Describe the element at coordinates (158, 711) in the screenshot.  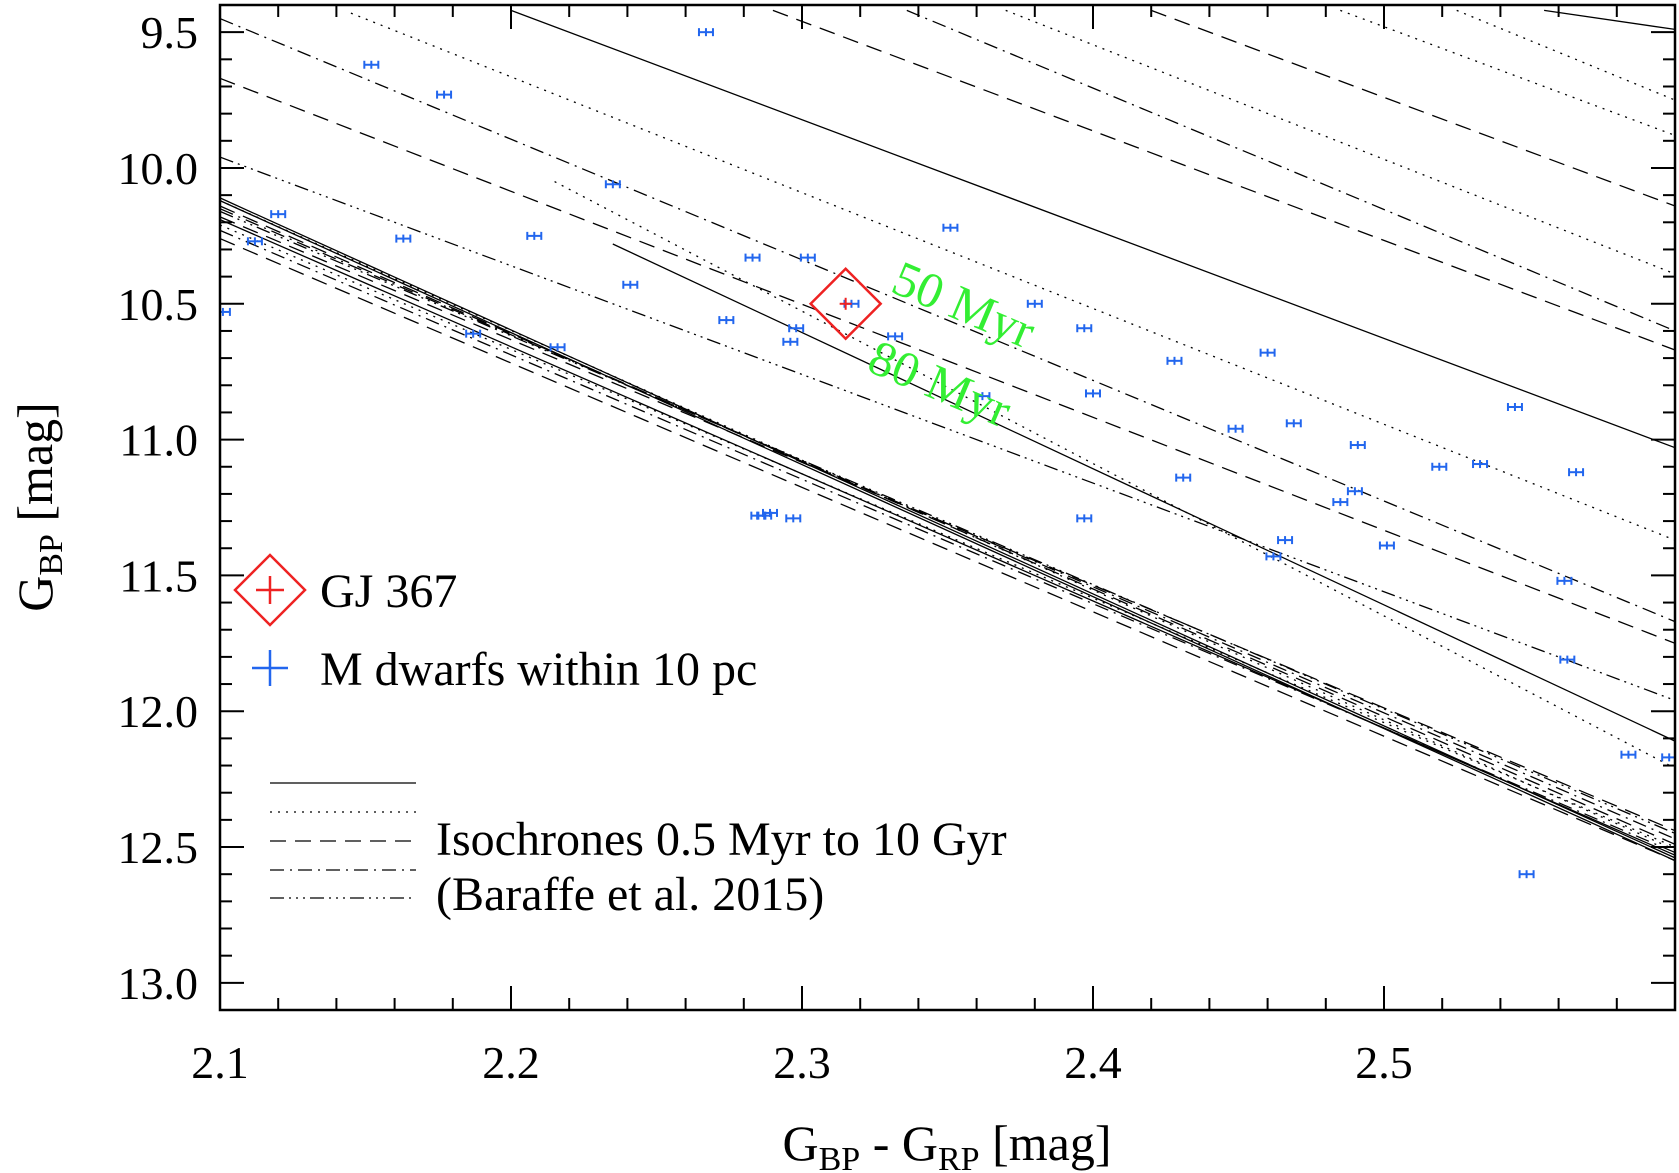
I see `y-tick-label: 12.0` at that location.